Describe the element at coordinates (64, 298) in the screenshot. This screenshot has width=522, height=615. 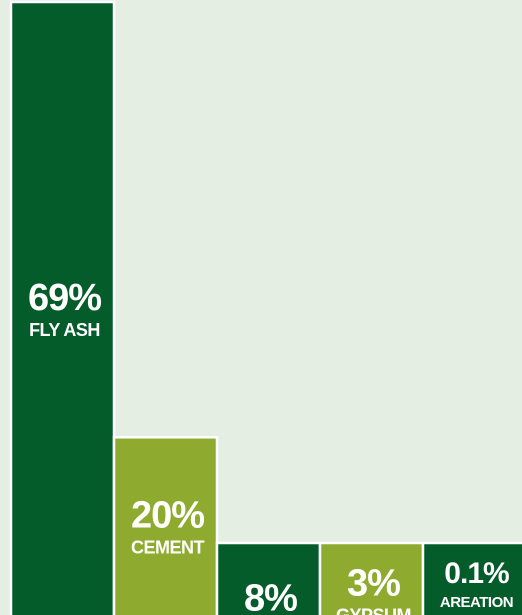
I see `bar-value-label: 69%` at that location.